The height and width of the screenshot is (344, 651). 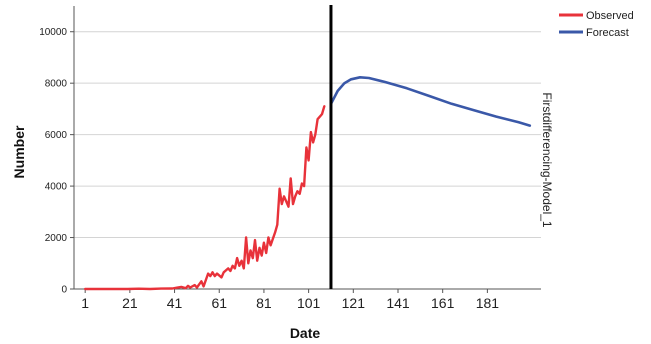 I want to click on x-tick-labels: 1 21 41 61 81 101 121 141 161 181, so click(x=290, y=300).